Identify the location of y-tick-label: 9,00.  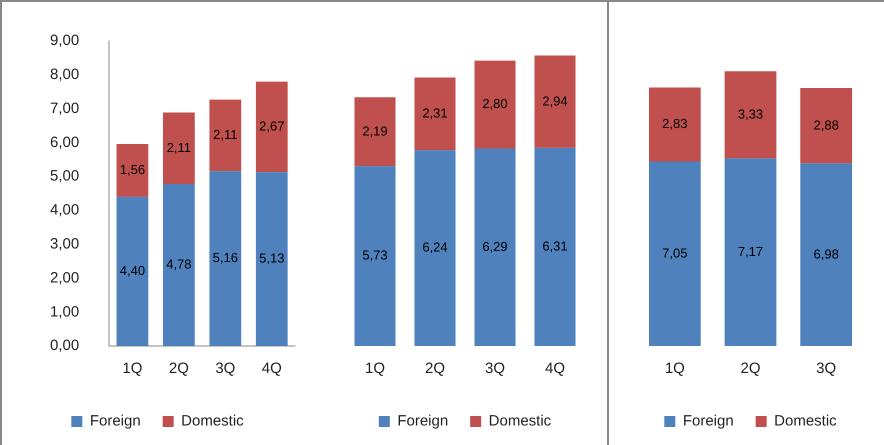
(65, 41).